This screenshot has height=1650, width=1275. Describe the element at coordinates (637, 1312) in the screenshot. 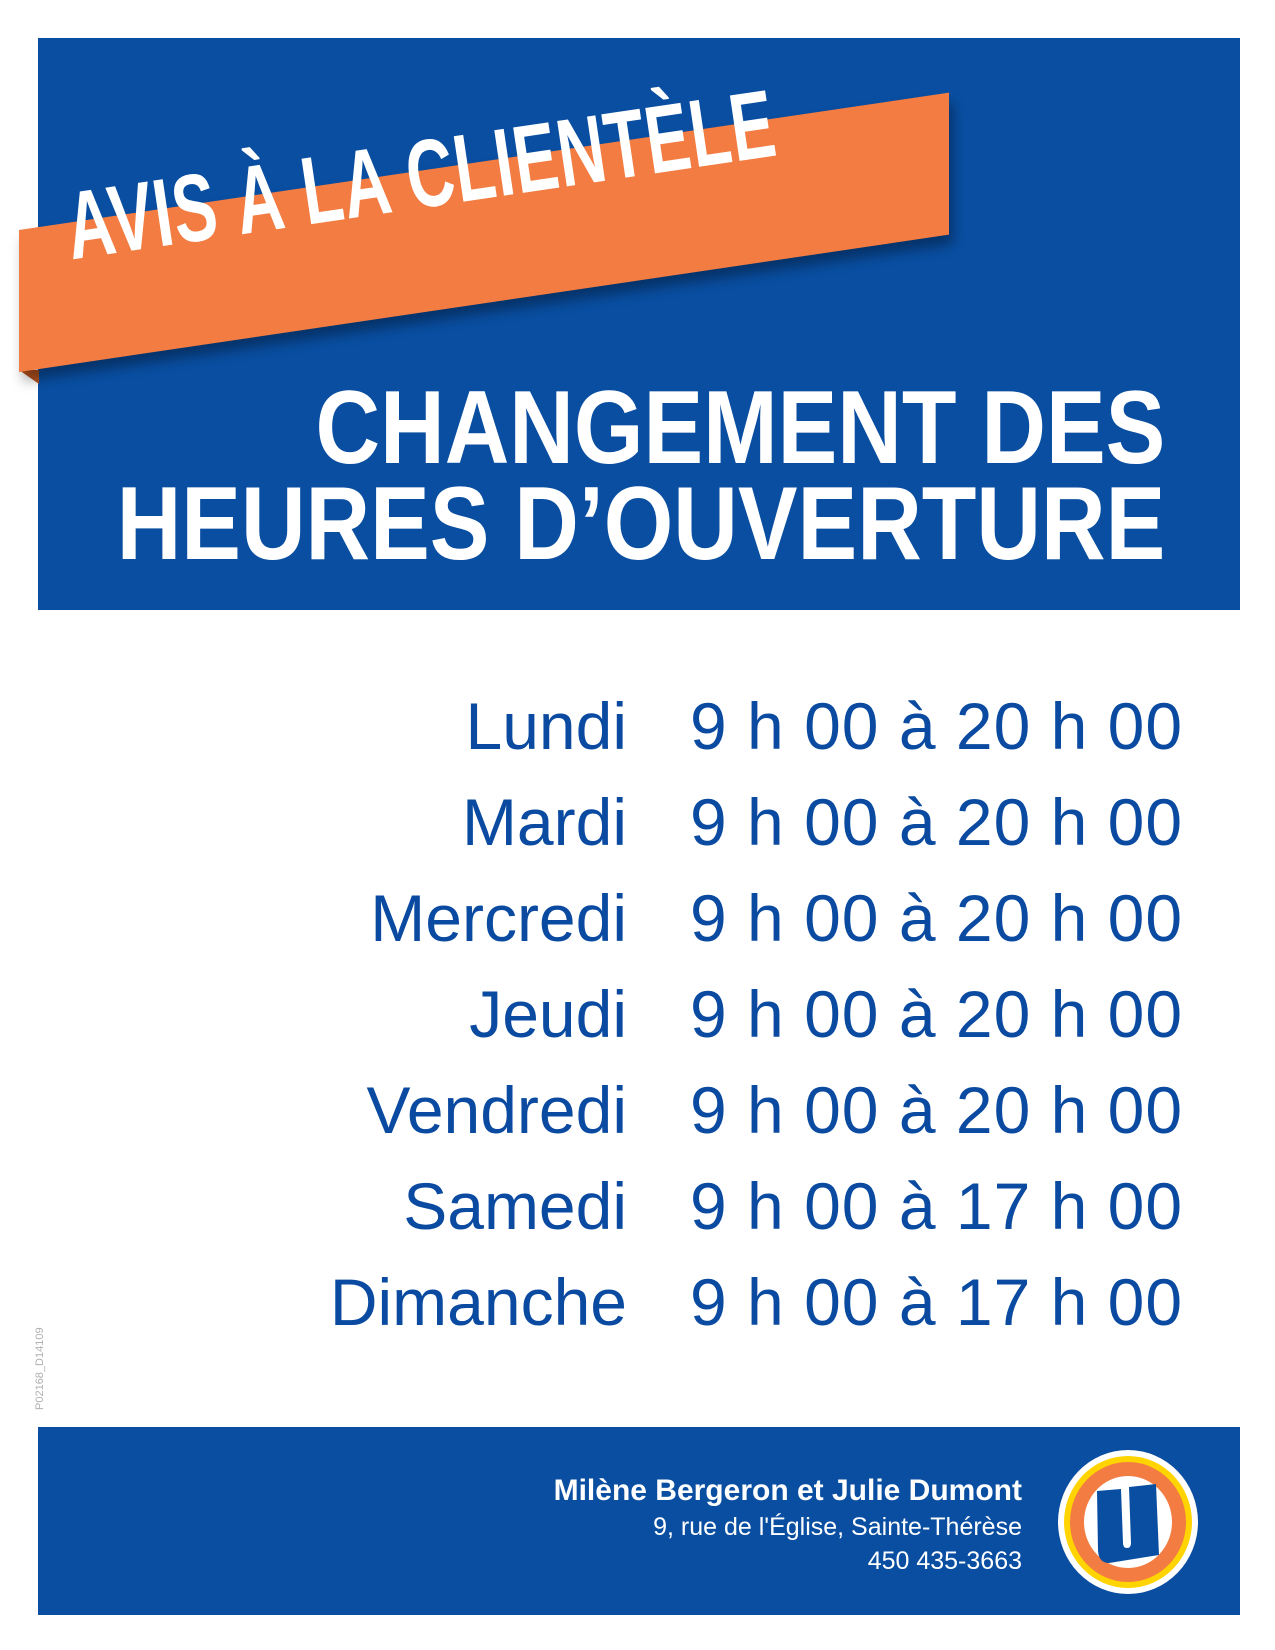

I see `schedule-row: Dimanche 9 h 00 à 17 h 00` at that location.